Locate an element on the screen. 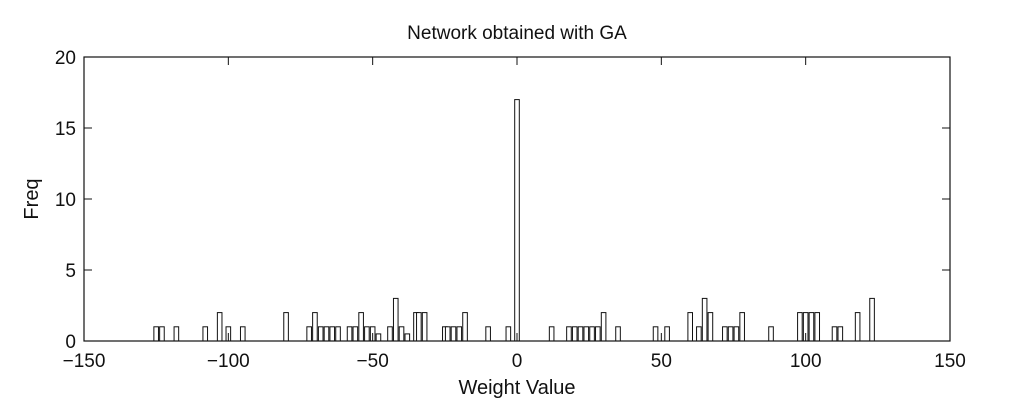 This screenshot has width=1024, height=419. x-tick-label: 50 is located at coordinates (661, 361).